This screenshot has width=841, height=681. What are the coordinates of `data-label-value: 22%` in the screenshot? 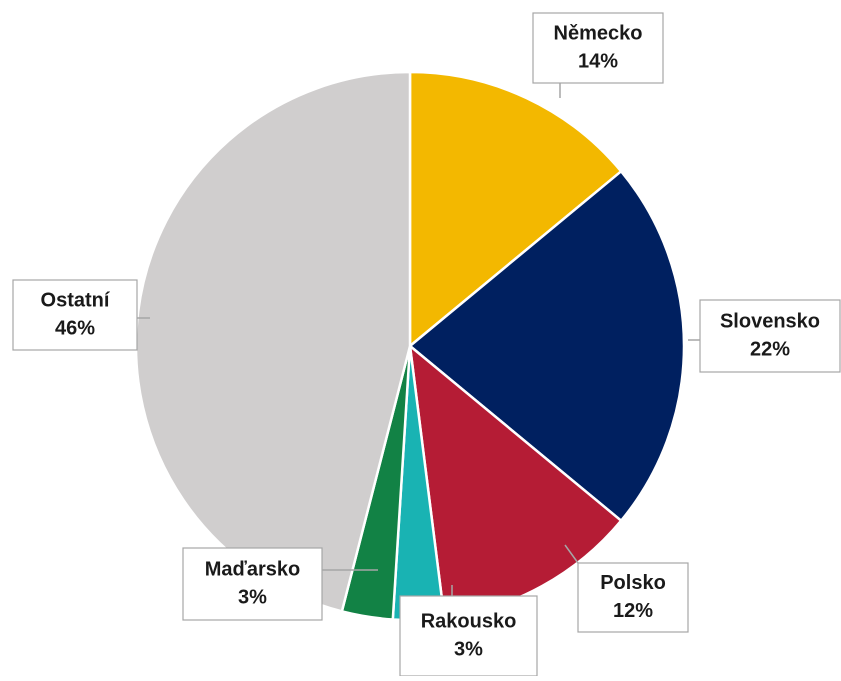 It's located at (770, 349).